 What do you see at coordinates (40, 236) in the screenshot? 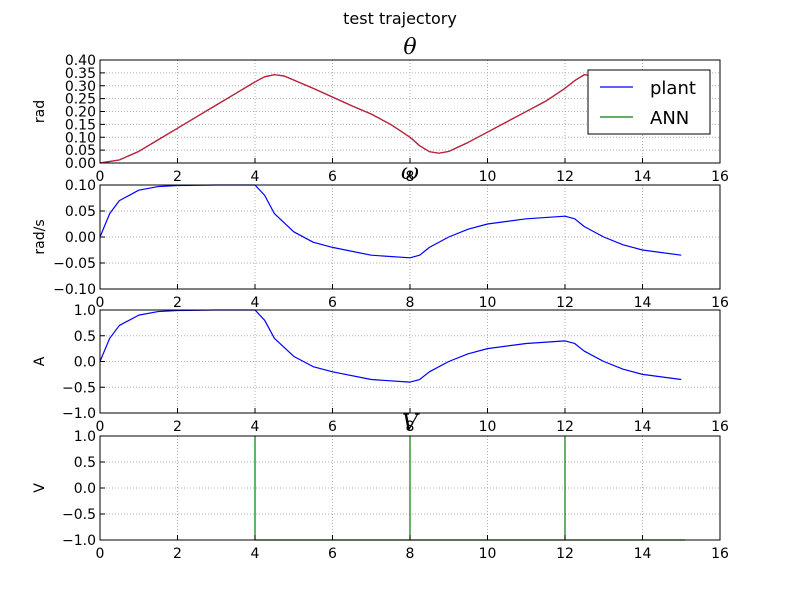
I see `panel2-ylabel: rad/s` at bounding box center [40, 236].